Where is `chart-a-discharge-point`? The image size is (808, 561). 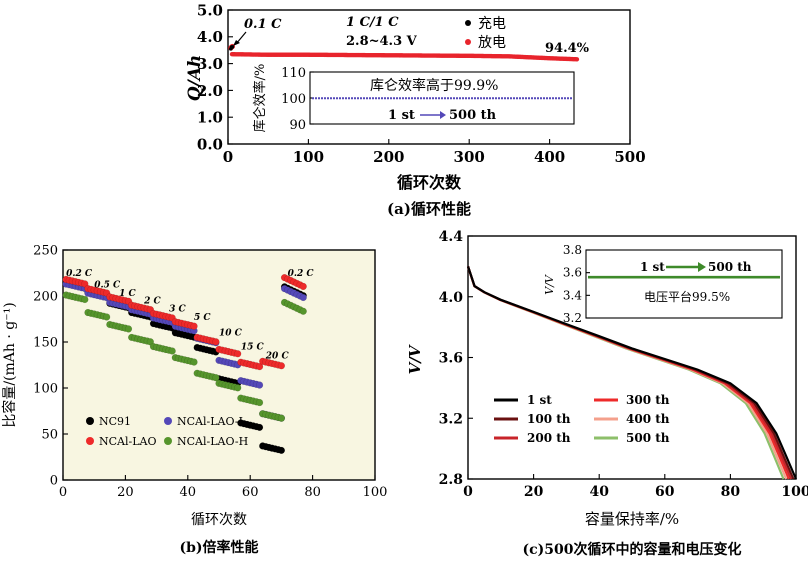
chart-a-discharge-point is located at coordinates (577, 59).